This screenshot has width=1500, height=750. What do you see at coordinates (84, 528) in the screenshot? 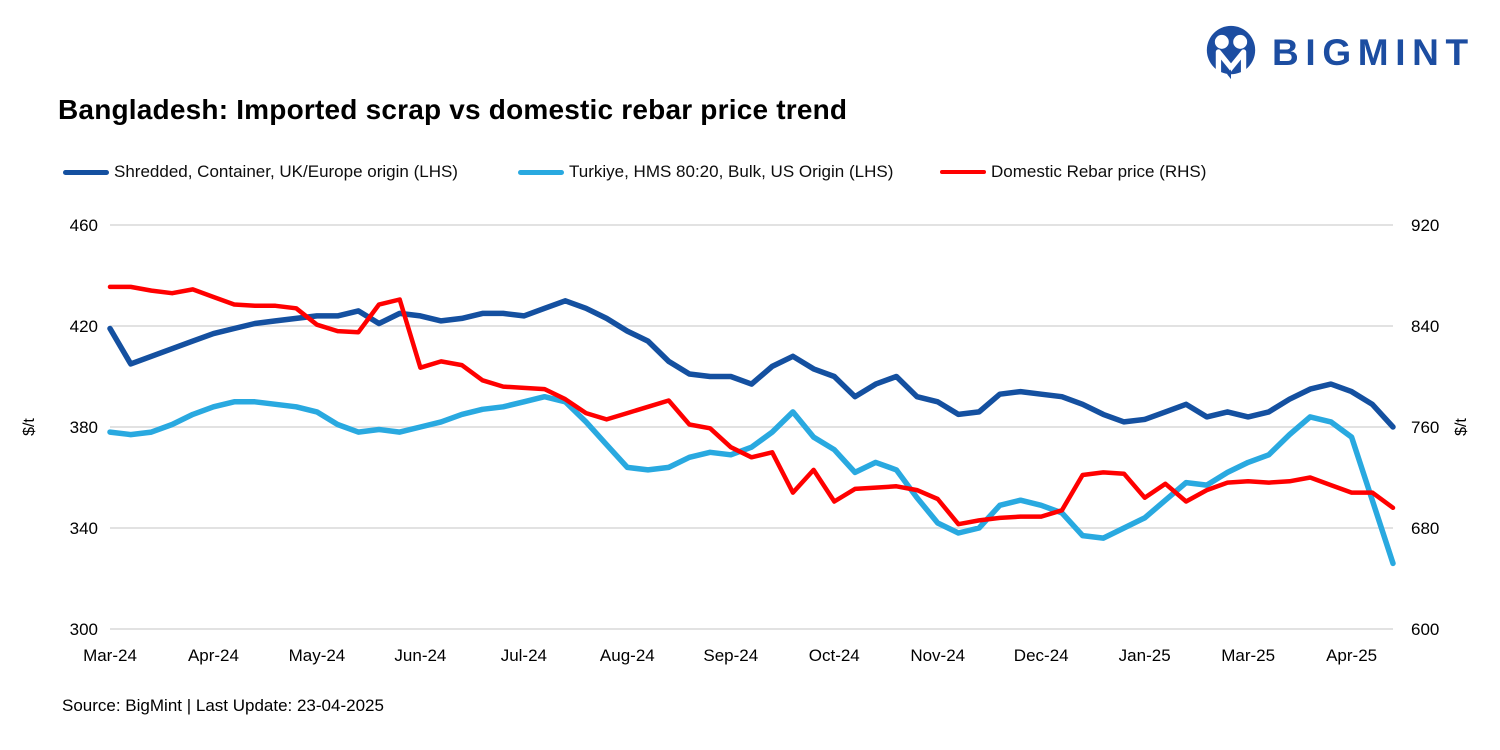
I see `left-axis-tick-label: 340` at bounding box center [84, 528].